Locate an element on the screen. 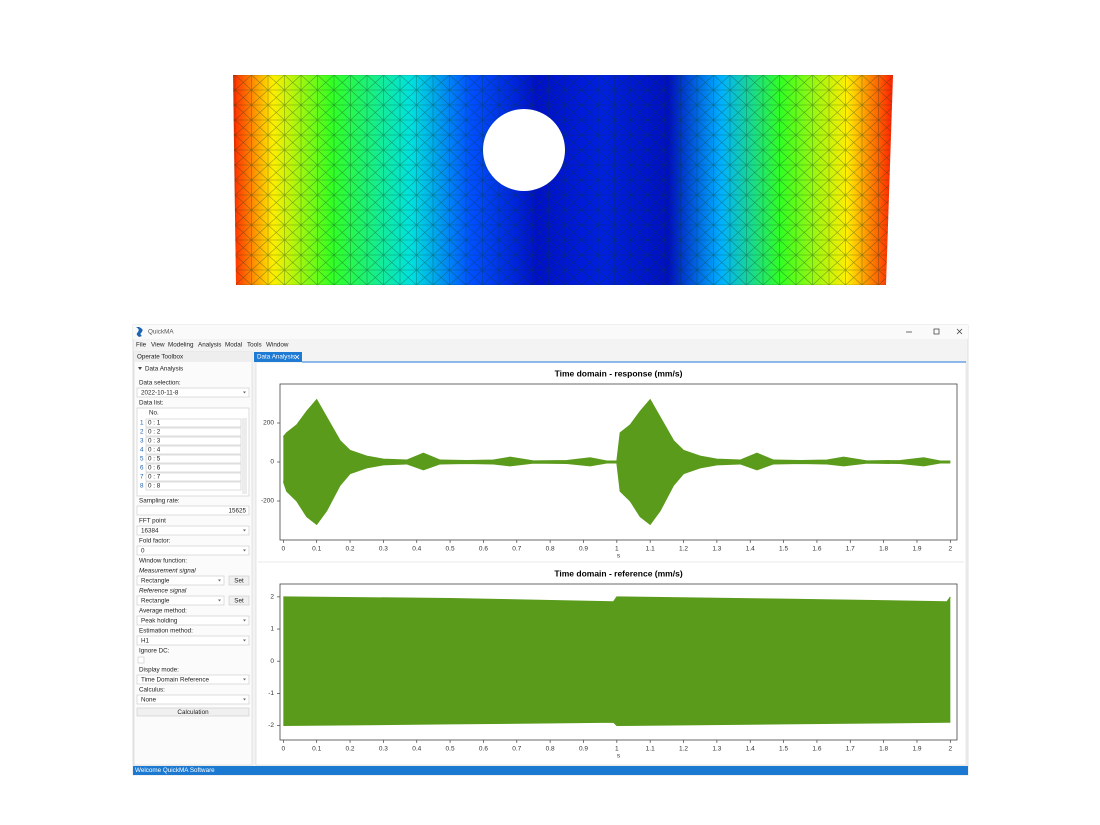 This screenshot has width=1100, height=825. calculation-button is located at coordinates (193, 712).